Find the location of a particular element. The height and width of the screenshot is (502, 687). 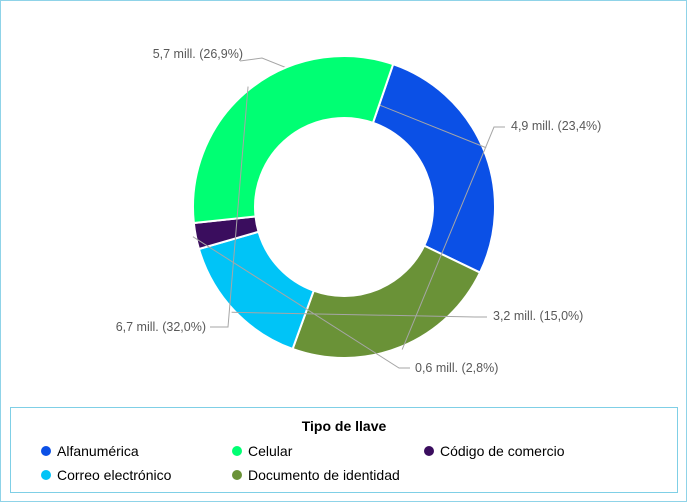

donut-slice-alfanumerica is located at coordinates (433, 168).